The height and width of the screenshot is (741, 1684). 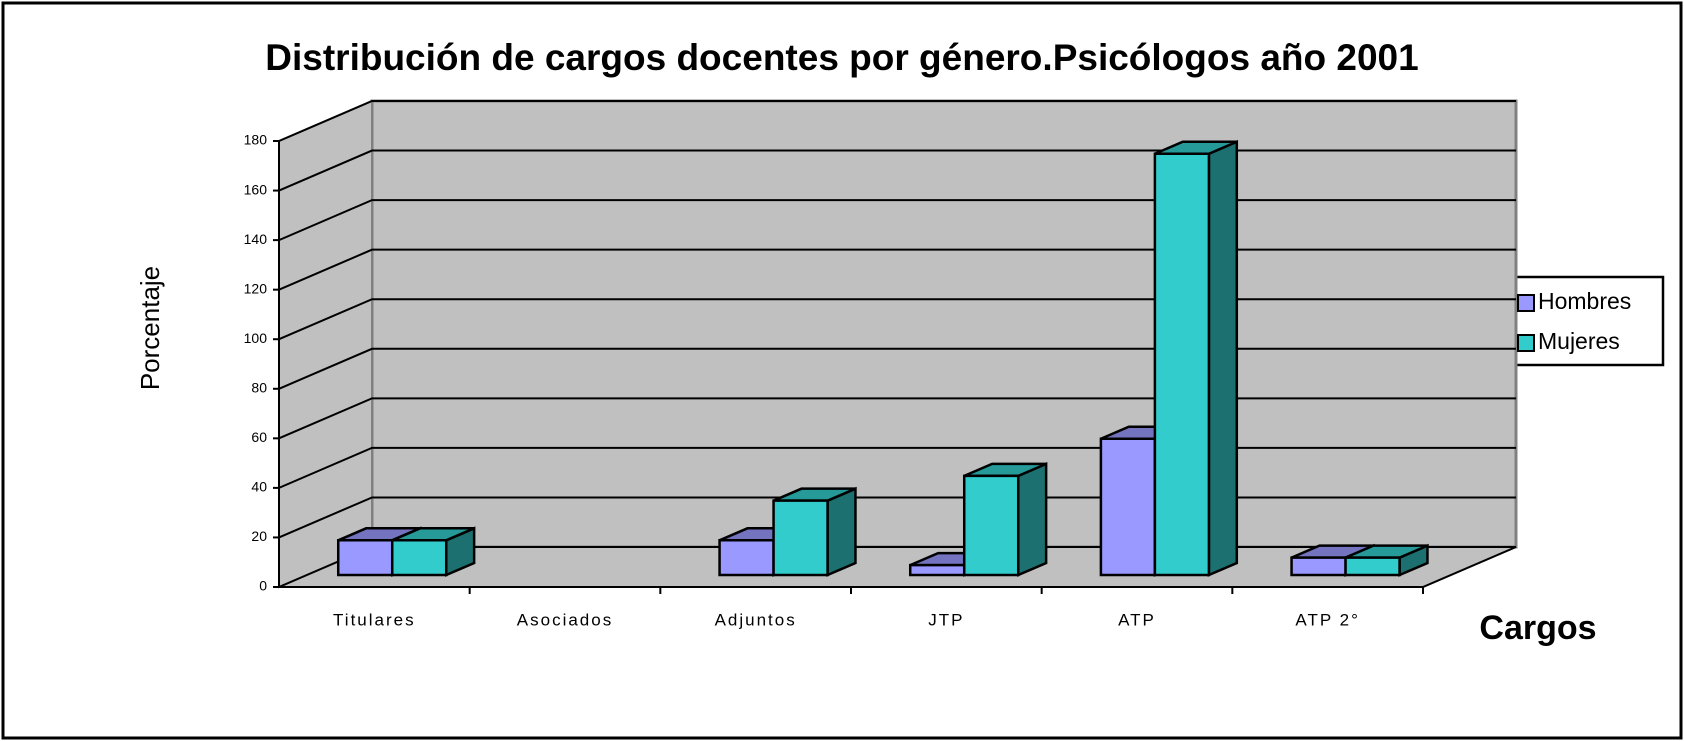 I want to click on y-tick-label: 60, so click(x=259, y=437).